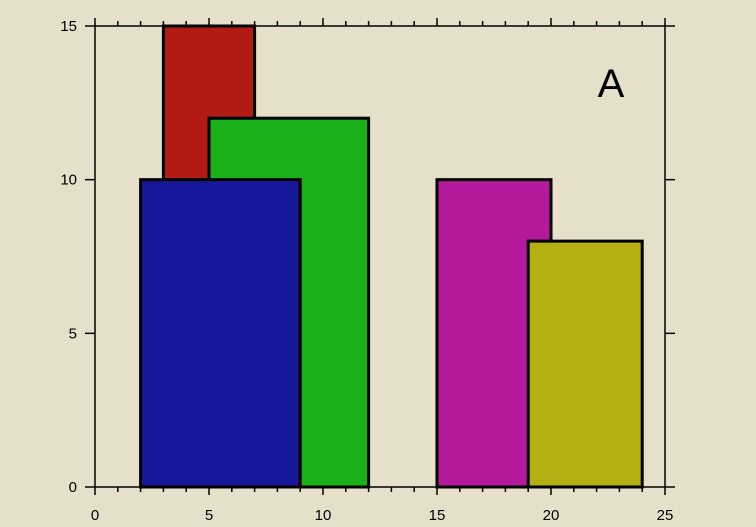 Image resolution: width=756 pixels, height=527 pixels. I want to click on x-tick-label-10: 10, so click(323, 515).